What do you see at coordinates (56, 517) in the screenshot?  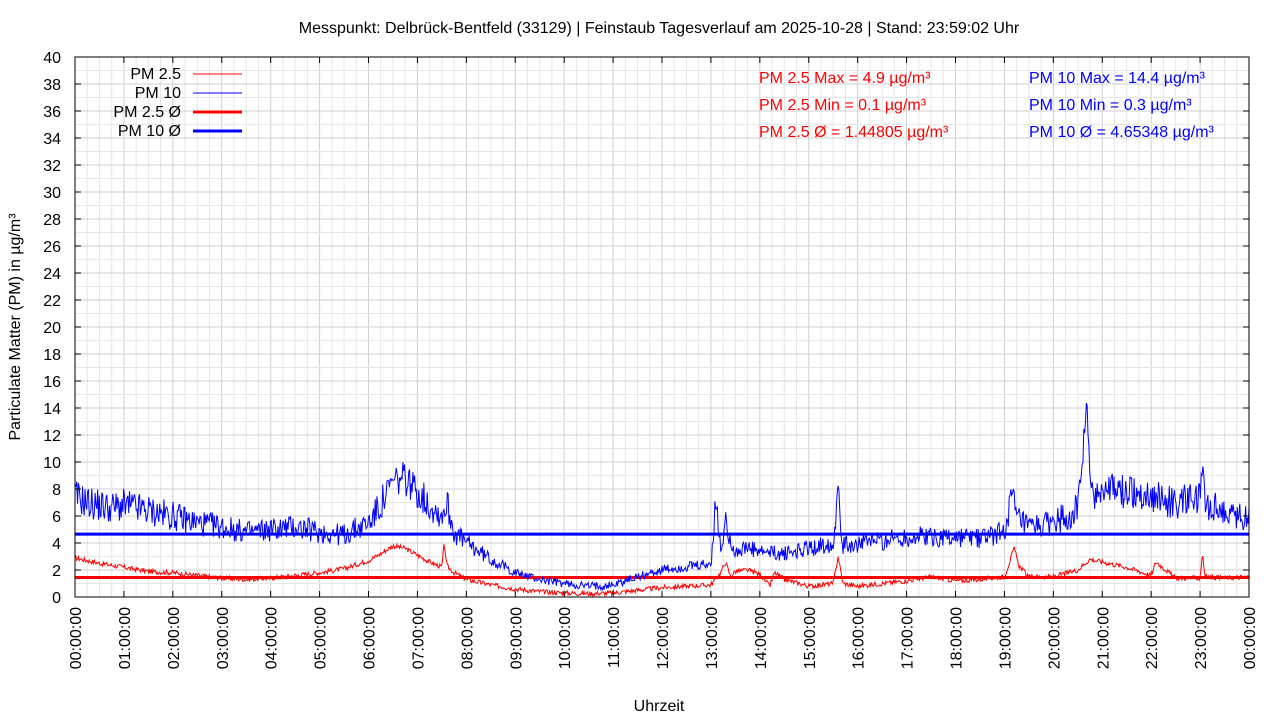 I see `y-tick-label: 6` at bounding box center [56, 517].